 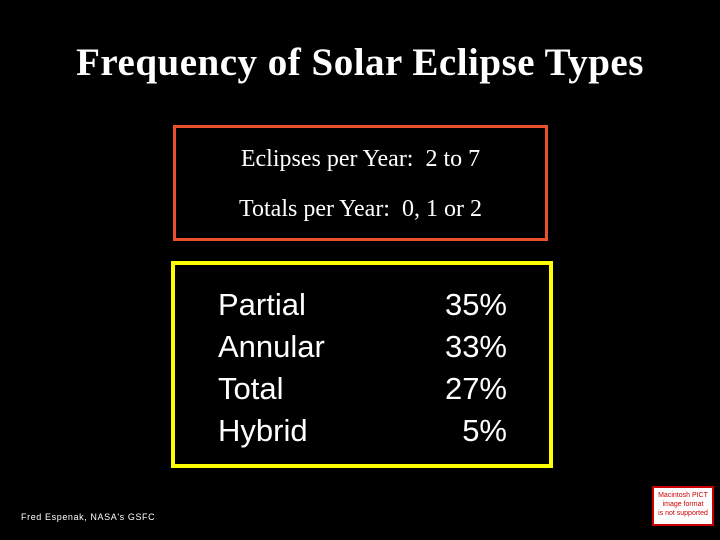 What do you see at coordinates (88, 517) in the screenshot?
I see `credit-text: Fred Espenak, NASA's GSFC` at bounding box center [88, 517].